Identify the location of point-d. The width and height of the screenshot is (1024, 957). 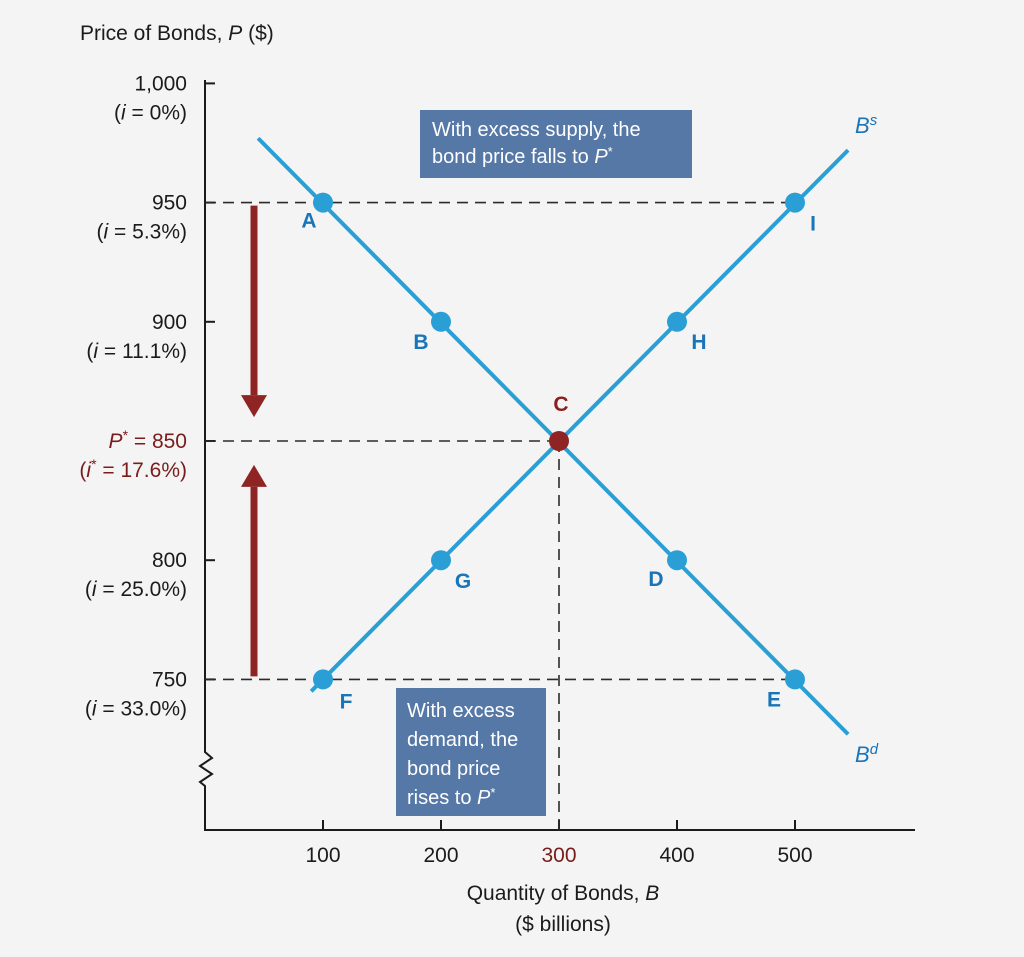
(677, 560).